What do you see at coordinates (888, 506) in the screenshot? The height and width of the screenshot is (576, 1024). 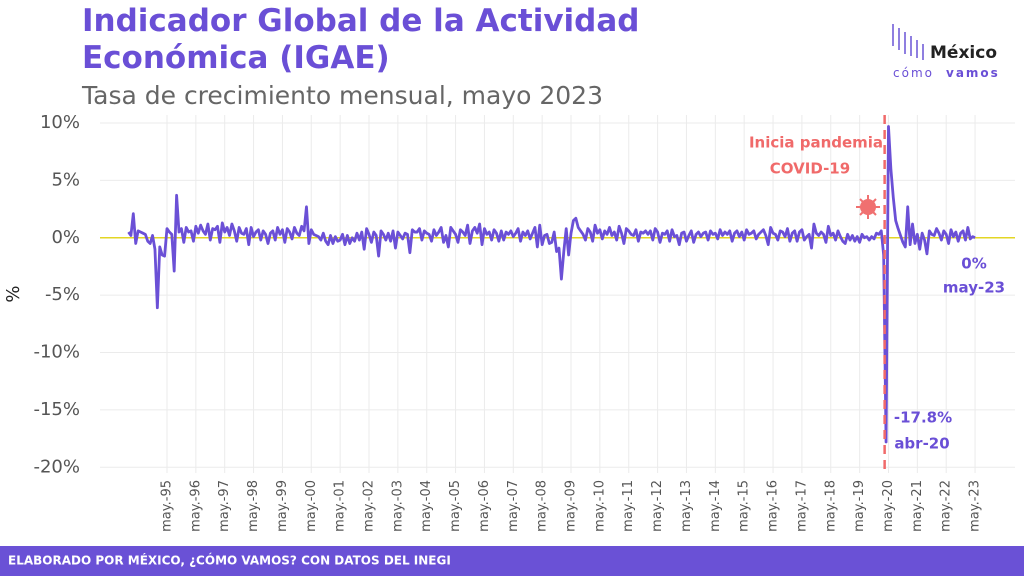 I see `x-tick-label: may.-20` at bounding box center [888, 506].